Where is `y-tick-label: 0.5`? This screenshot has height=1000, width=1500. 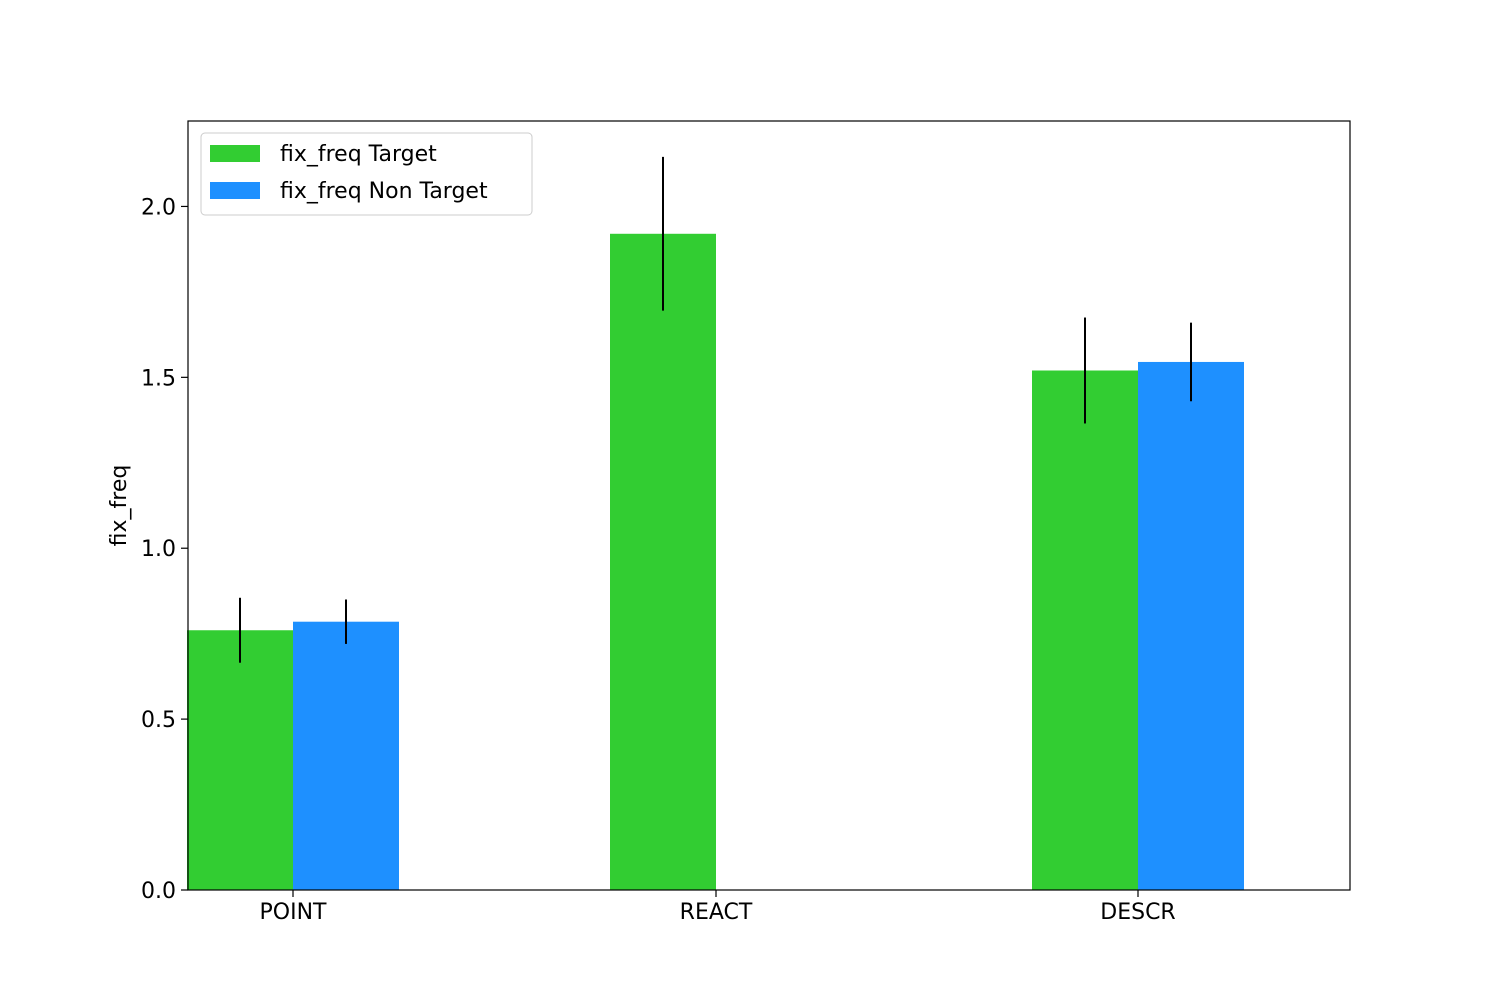
y-tick-label: 0.5 is located at coordinates (158, 720).